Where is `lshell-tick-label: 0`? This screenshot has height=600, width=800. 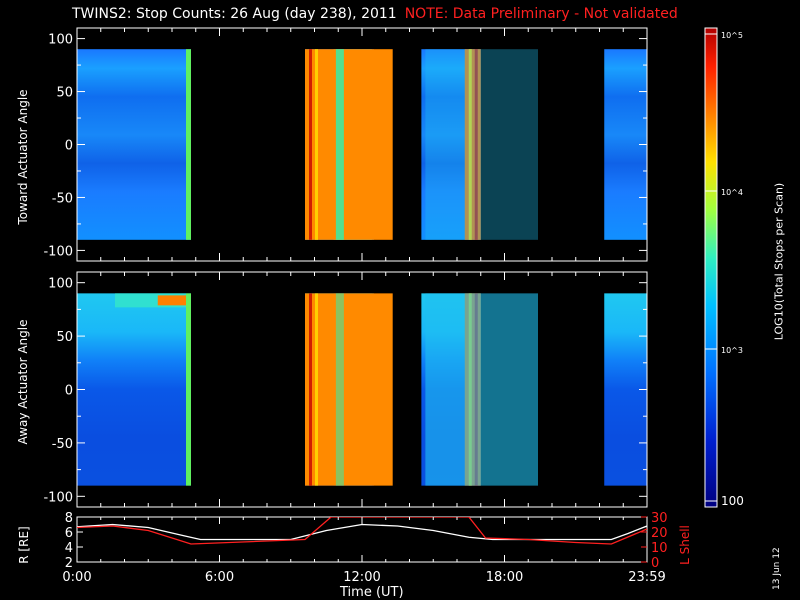 lshell-tick-label: 0 is located at coordinates (655, 563).